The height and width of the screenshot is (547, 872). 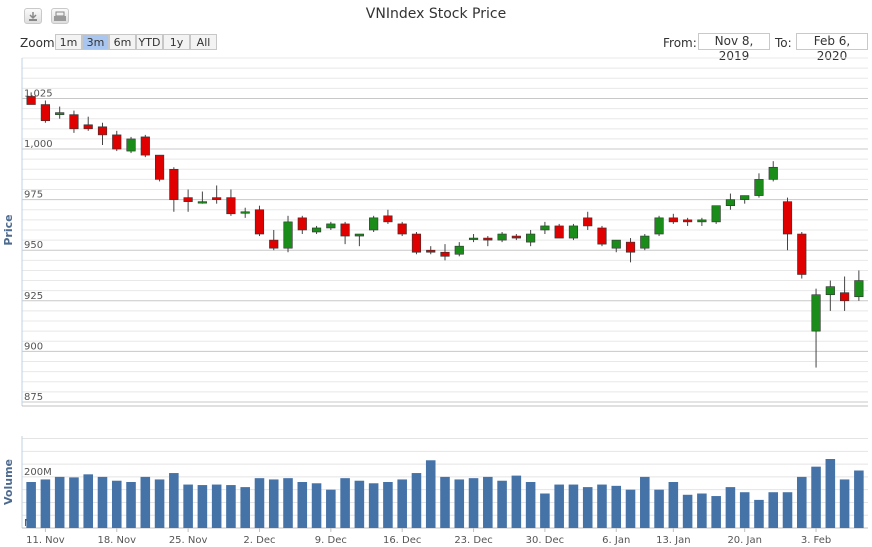 What do you see at coordinates (734, 48) in the screenshot?
I see `from-date-input: Nov 8, 2019` at bounding box center [734, 48].